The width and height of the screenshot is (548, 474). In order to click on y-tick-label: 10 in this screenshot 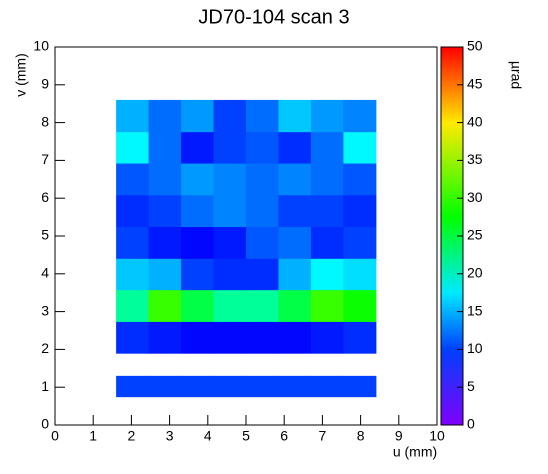, I will do `click(41, 46)`.